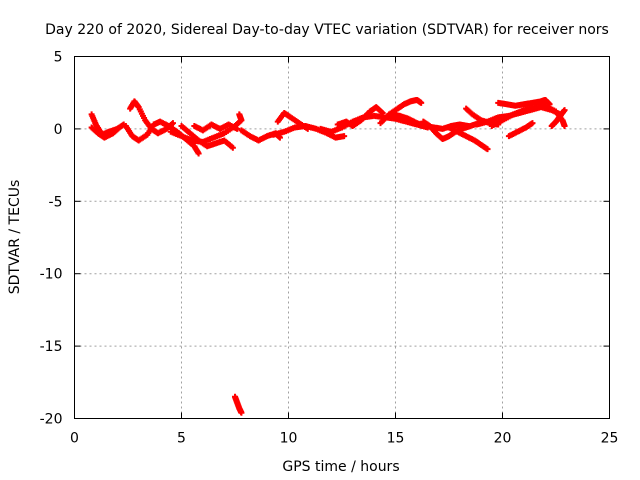  What do you see at coordinates (360, 117) in the screenshot?
I see `series-track-m` at bounding box center [360, 117].